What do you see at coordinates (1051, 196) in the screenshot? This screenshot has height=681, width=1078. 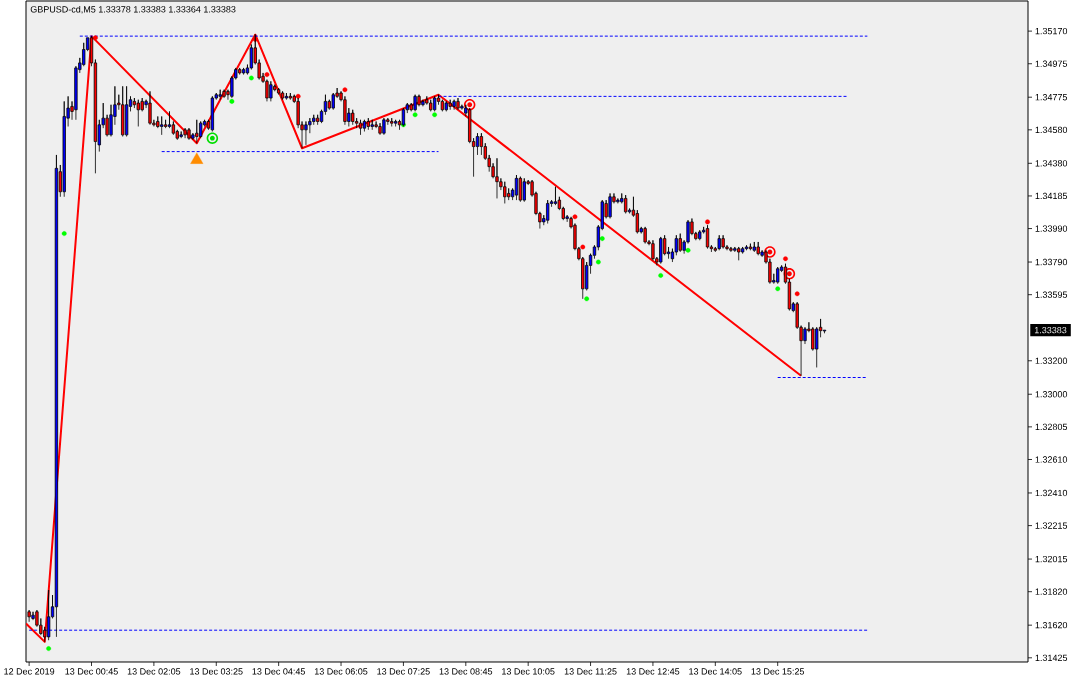 I see `y-tick-label: 1.34185` at bounding box center [1051, 196].